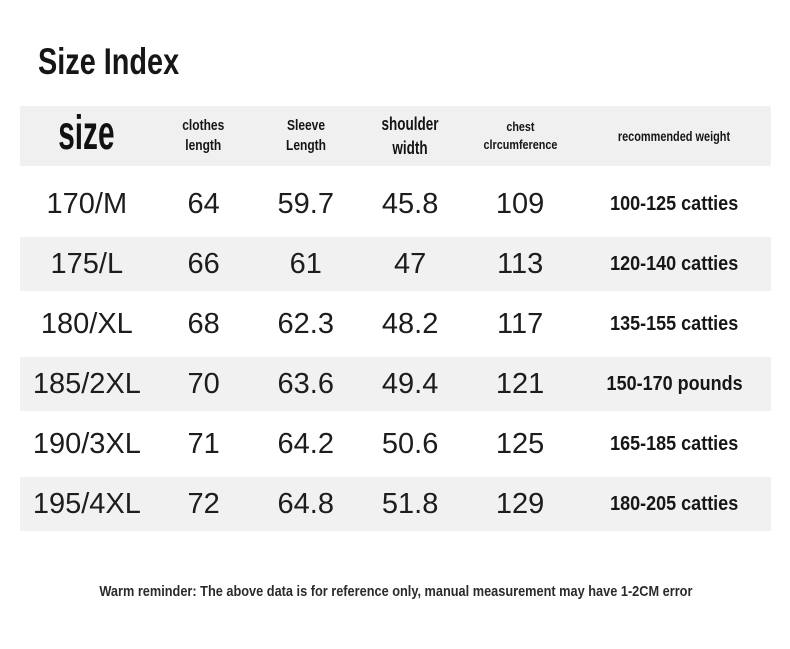 This screenshot has width=790, height=649. I want to click on cell-size: 180/XL, so click(86, 323).